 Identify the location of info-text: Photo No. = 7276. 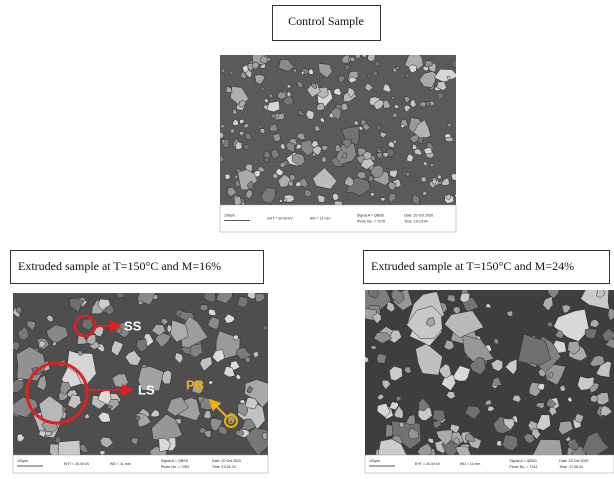
(371, 221).